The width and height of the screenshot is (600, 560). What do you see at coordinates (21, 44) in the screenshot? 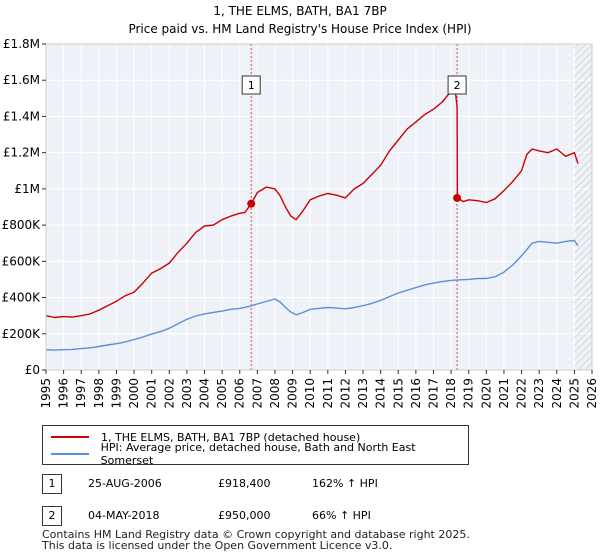
I see `y-tick-label: £1.8M` at bounding box center [21, 44].